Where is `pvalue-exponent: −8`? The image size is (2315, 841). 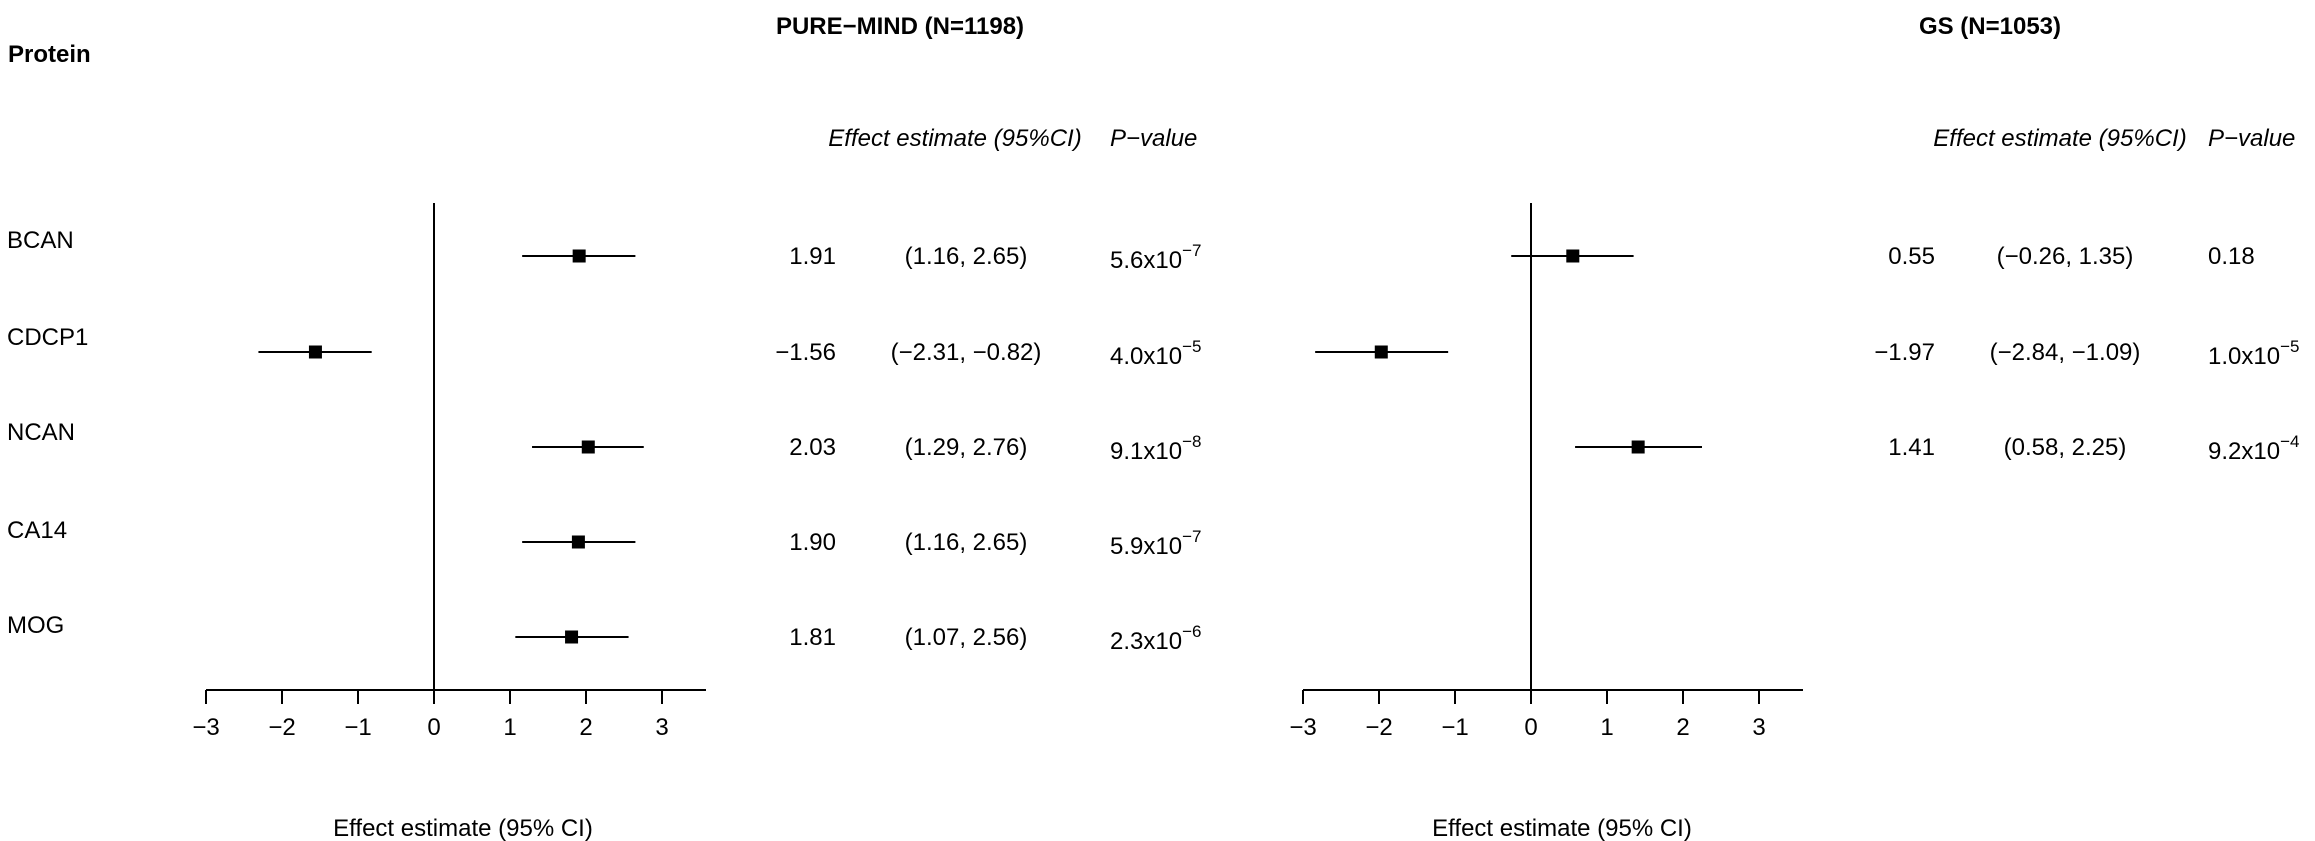 pvalue-exponent: −8 is located at coordinates (1191, 441).